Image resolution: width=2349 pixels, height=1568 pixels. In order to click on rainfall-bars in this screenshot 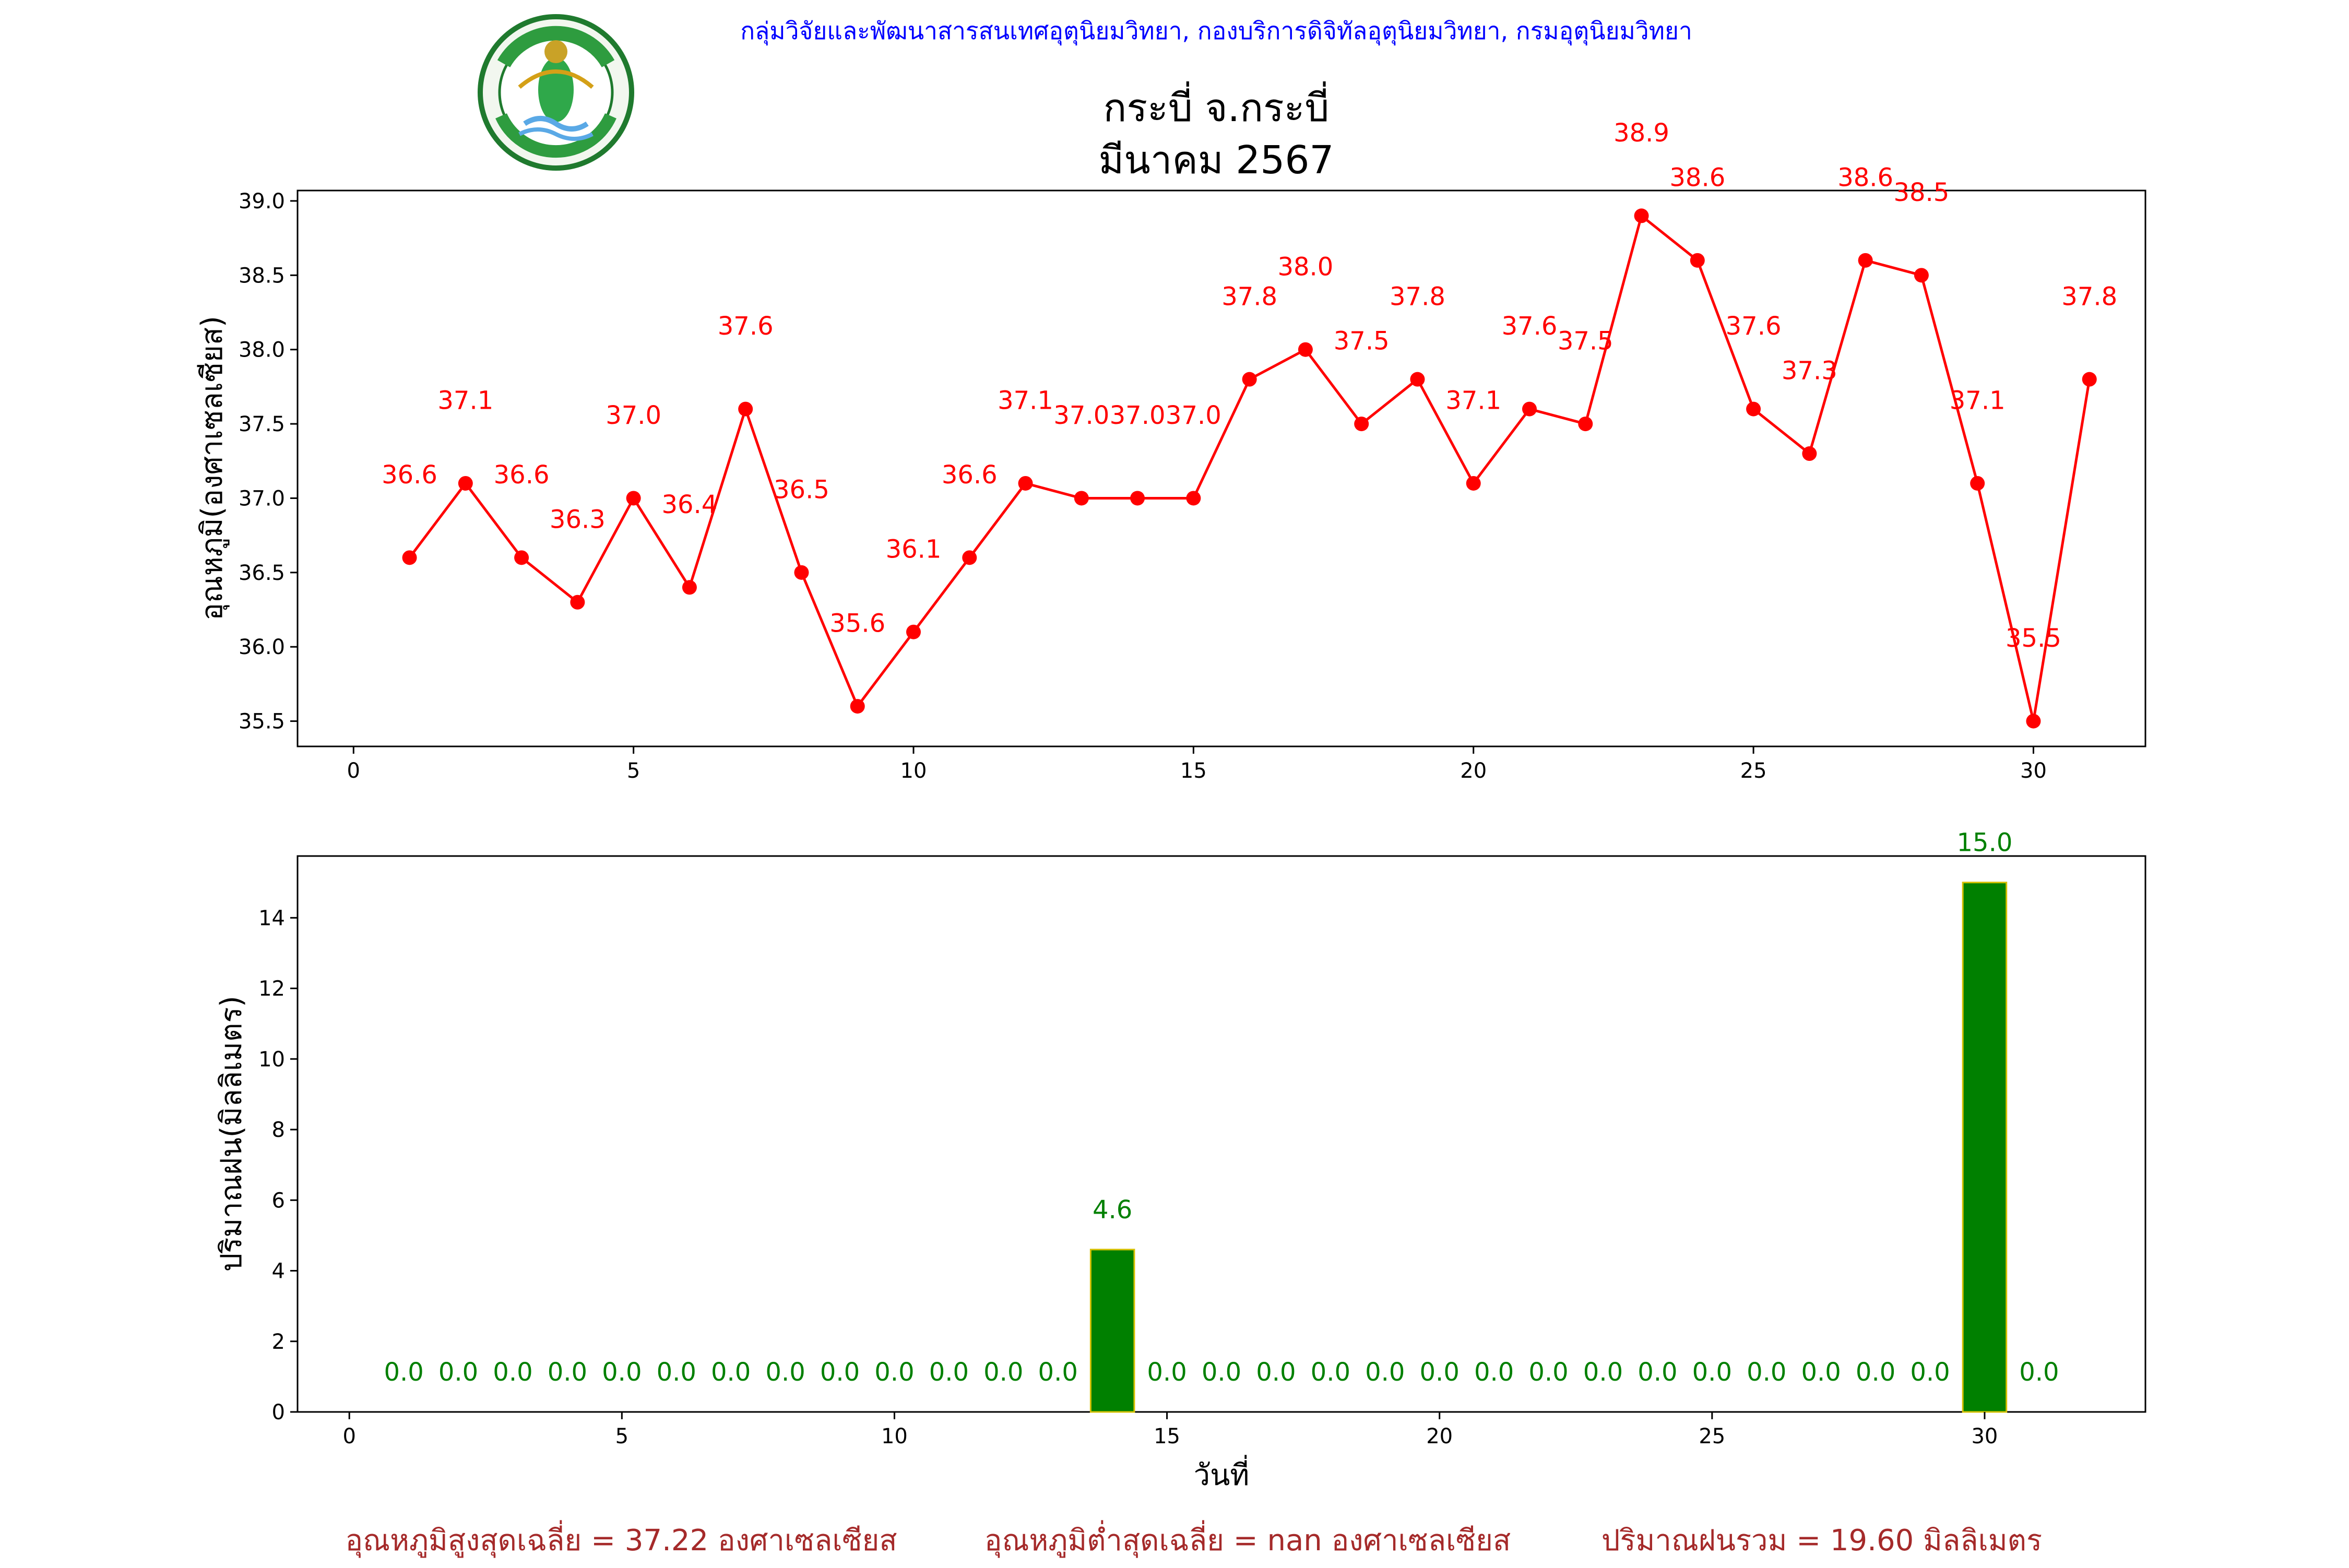, I will do `click(1548, 1147)`.